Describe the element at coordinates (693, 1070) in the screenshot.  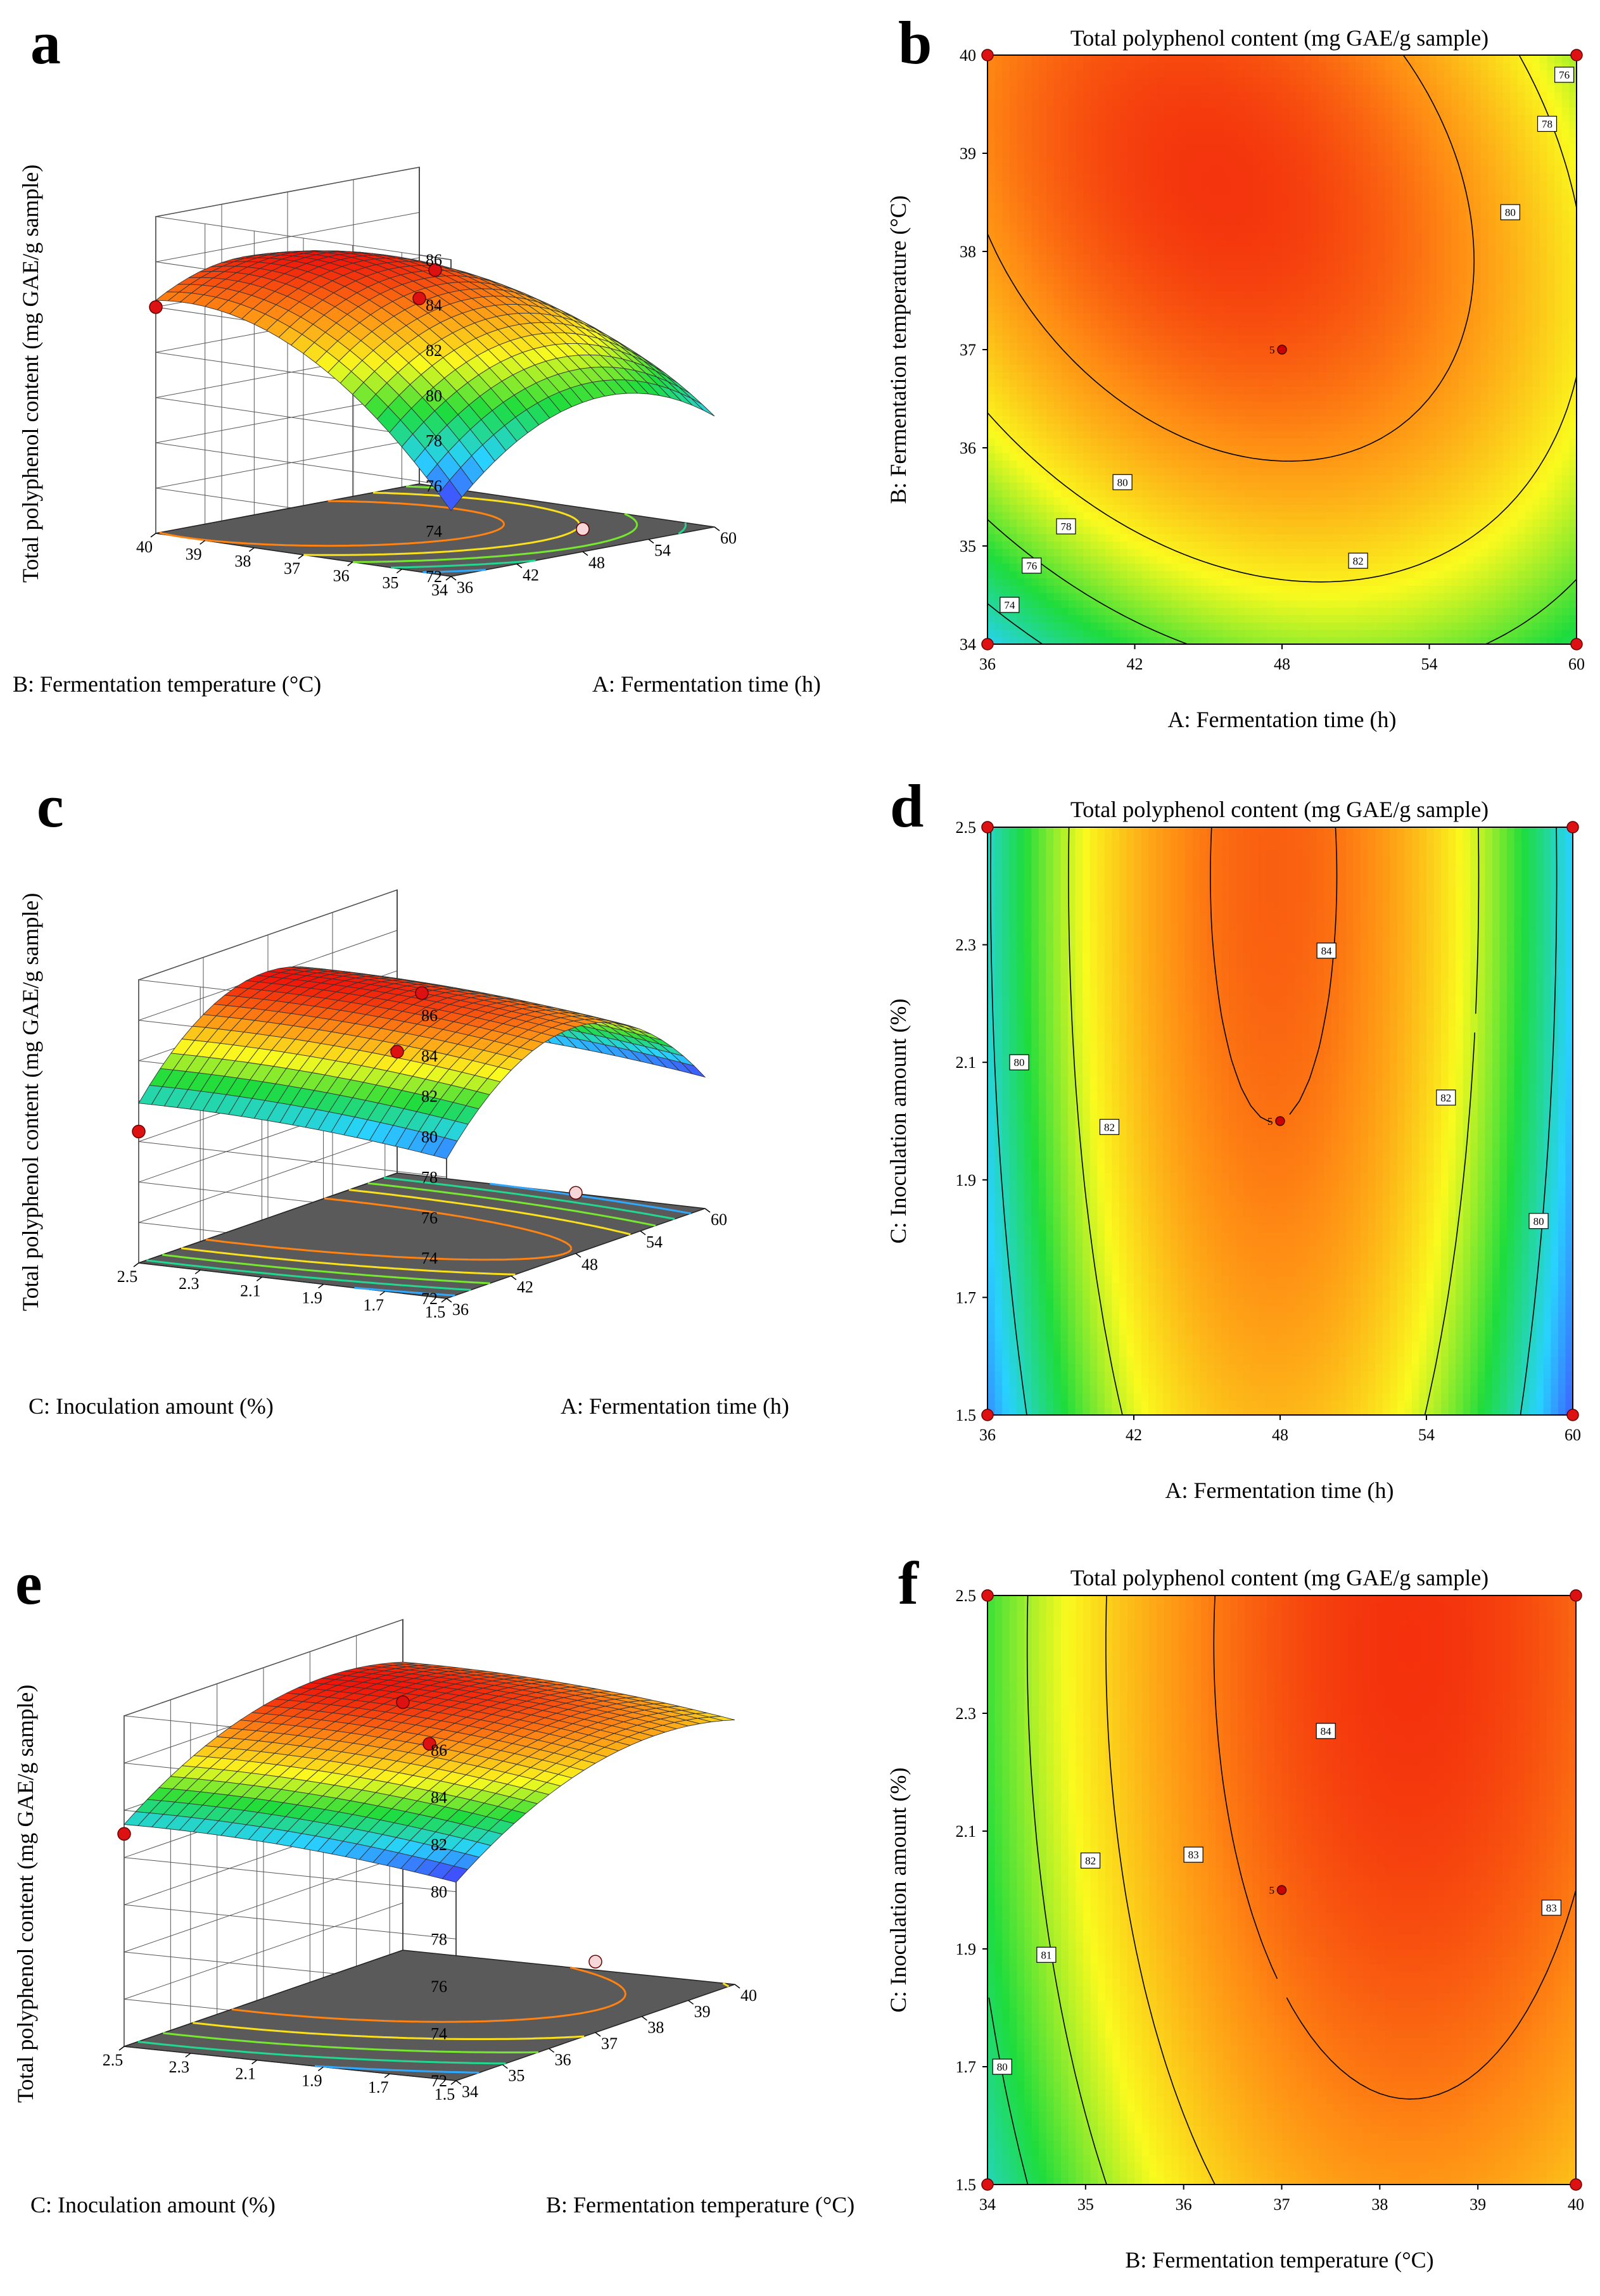
I see `surface-quad` at that location.